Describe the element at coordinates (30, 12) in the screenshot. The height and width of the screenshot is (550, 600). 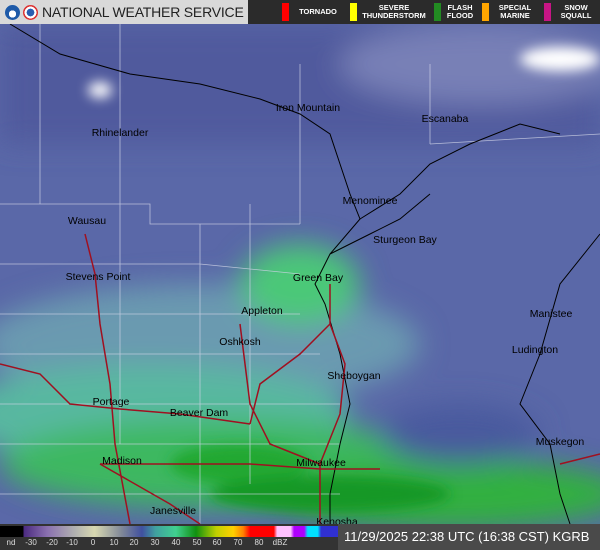
I see `nws-logo` at that location.